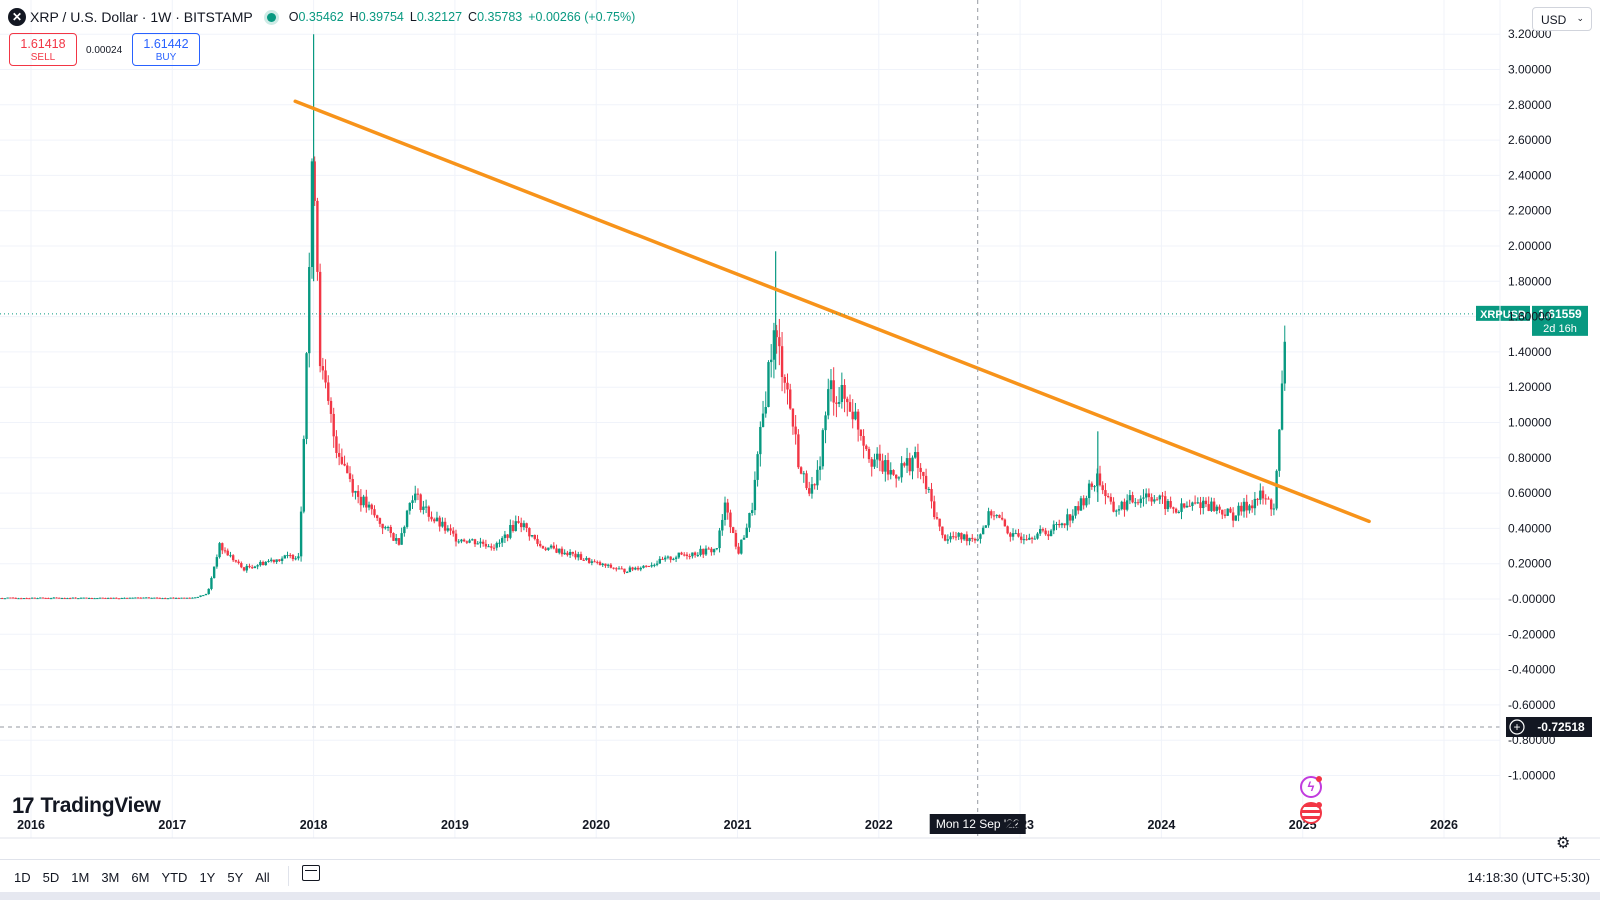  What do you see at coordinates (166, 49) in the screenshot?
I see `buy-button: 1.61442 BUY` at bounding box center [166, 49].